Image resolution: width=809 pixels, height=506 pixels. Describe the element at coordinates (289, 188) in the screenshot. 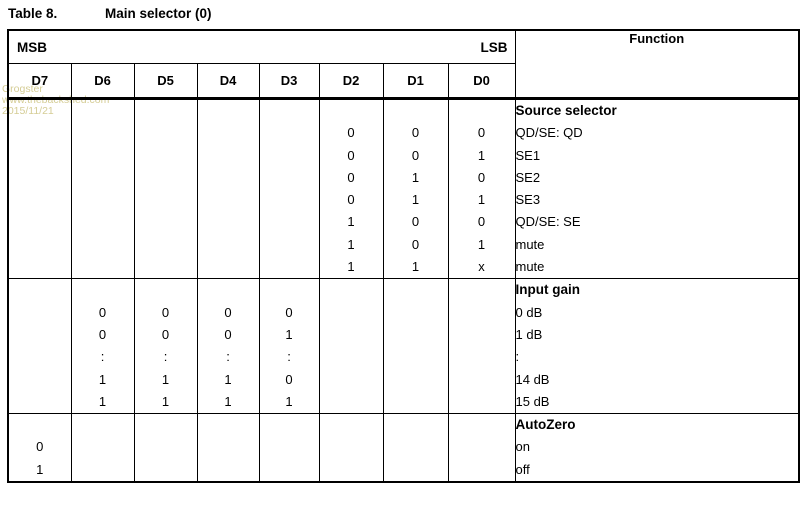

I see `source-selector-d3-cell` at that location.